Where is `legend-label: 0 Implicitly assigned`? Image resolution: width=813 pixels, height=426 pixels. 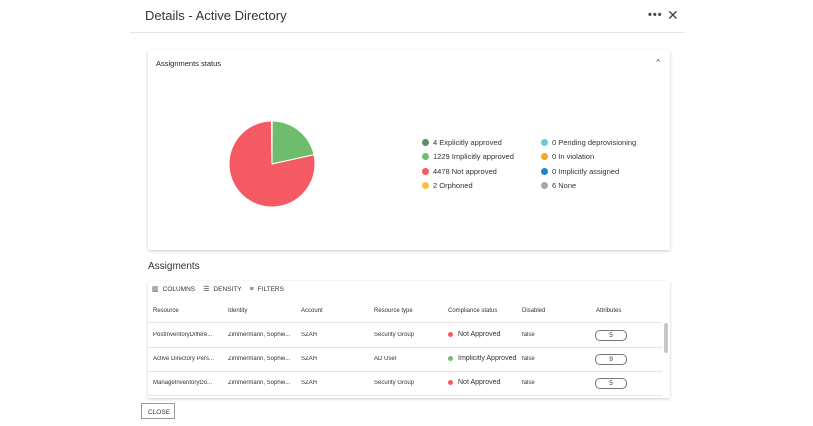
legend-label: 0 Implicitly assigned is located at coordinates (586, 171).